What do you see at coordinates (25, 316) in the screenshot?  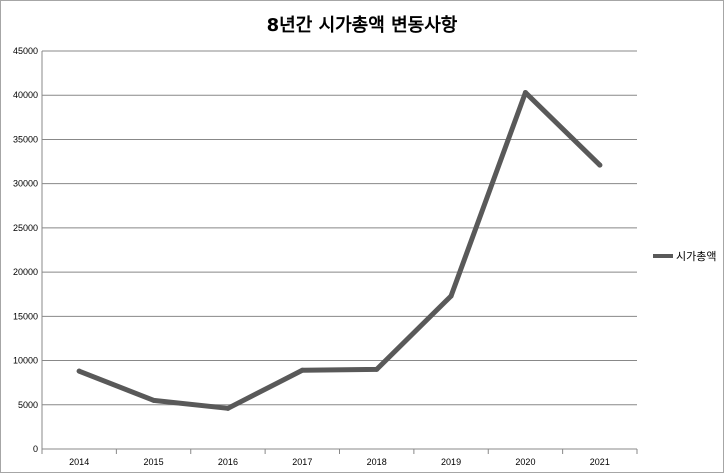 I see `y-tick-label: 15000` at bounding box center [25, 316].